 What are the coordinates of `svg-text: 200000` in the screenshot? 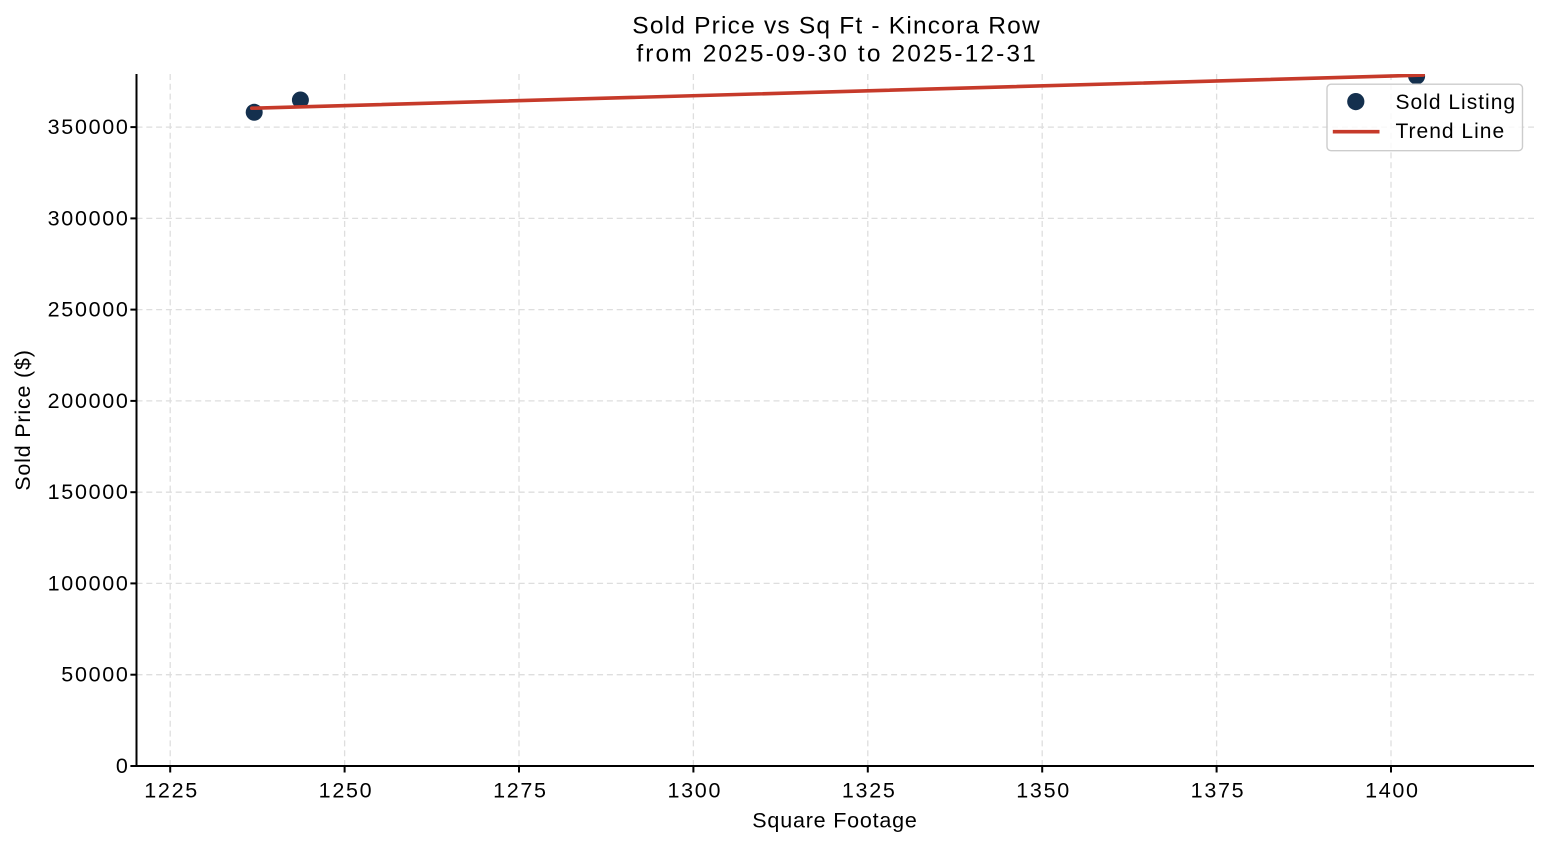 It's located at (89, 401).